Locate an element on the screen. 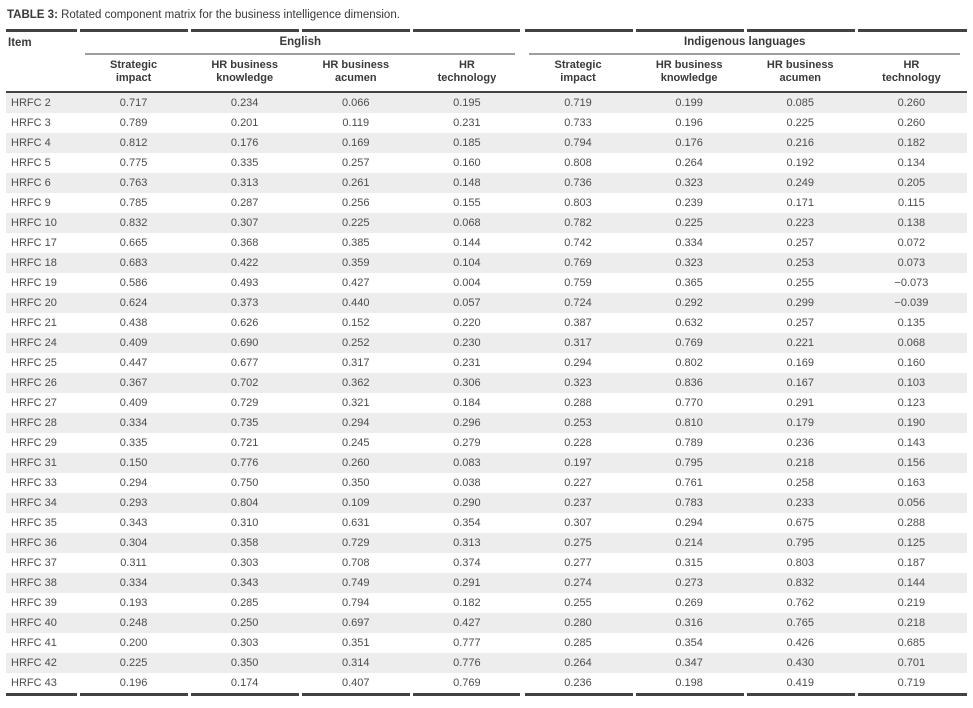 The image size is (973, 708). row-item-label: HRFC 25 is located at coordinates (34, 363).